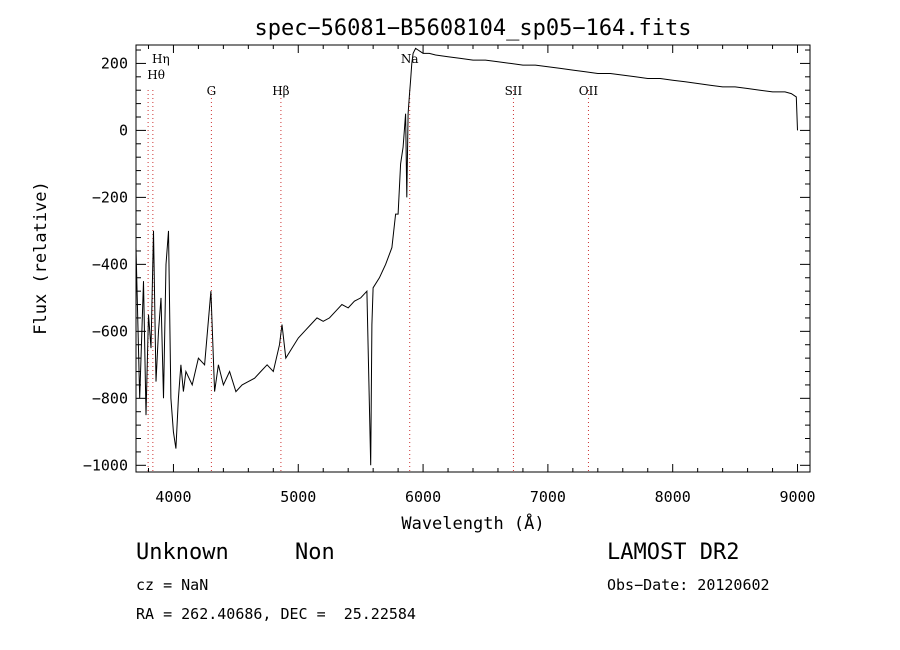 The image size is (900, 650). I want to click on line-marker-label: OII, so click(589, 91).